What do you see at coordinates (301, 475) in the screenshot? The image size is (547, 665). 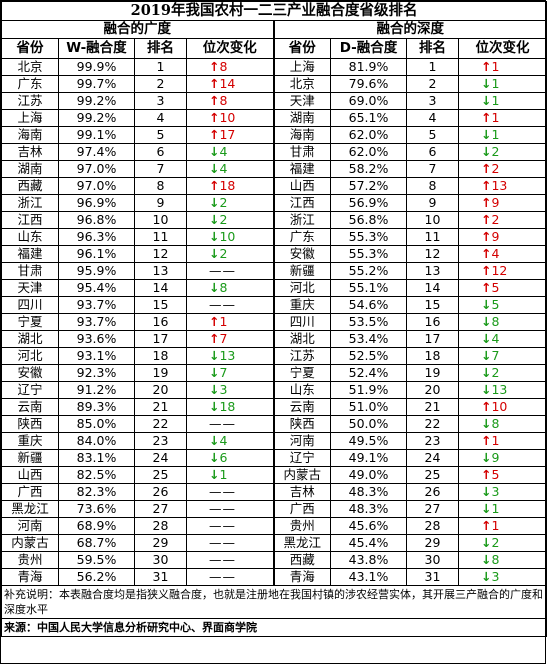 I see `depth-province: 内蒙古` at bounding box center [301, 475].